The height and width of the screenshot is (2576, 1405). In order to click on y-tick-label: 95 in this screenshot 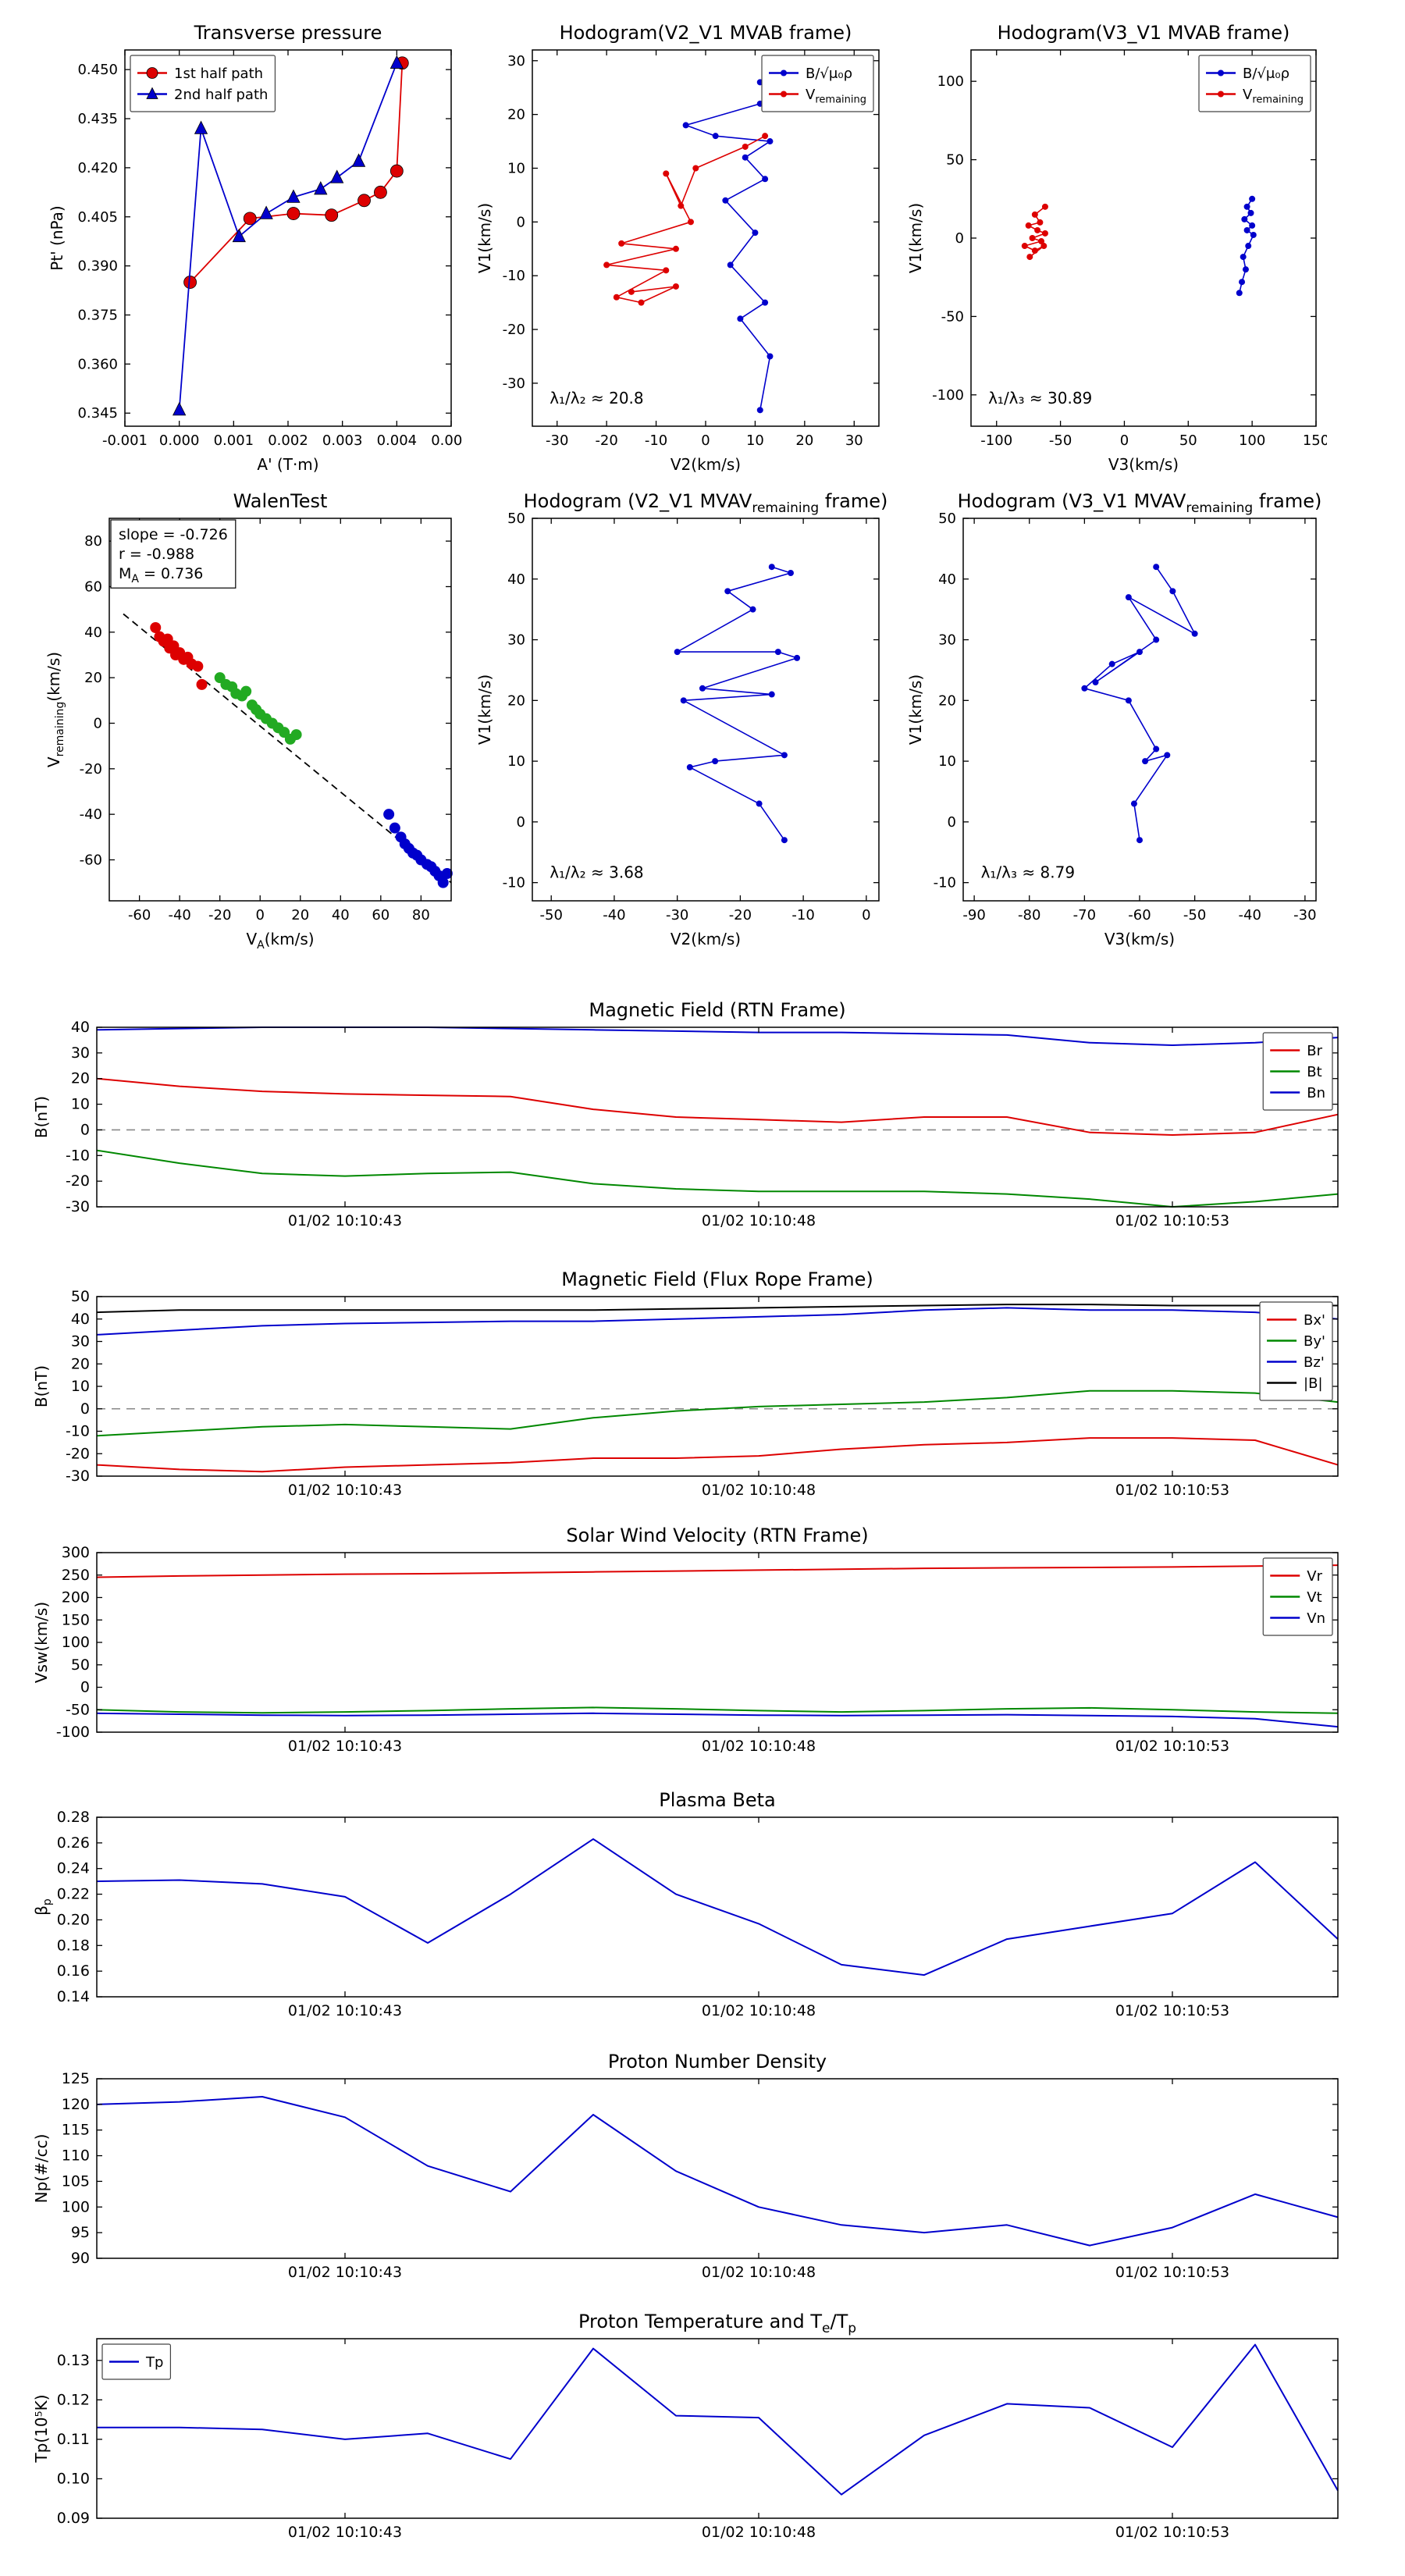, I will do `click(81, 2232)`.